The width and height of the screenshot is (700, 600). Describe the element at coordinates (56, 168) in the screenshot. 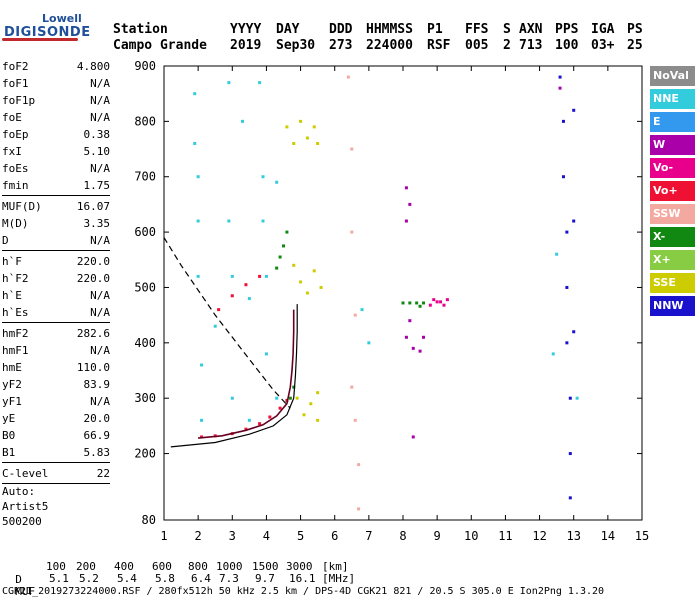

I see `param-row: foEs N/A` at that location.